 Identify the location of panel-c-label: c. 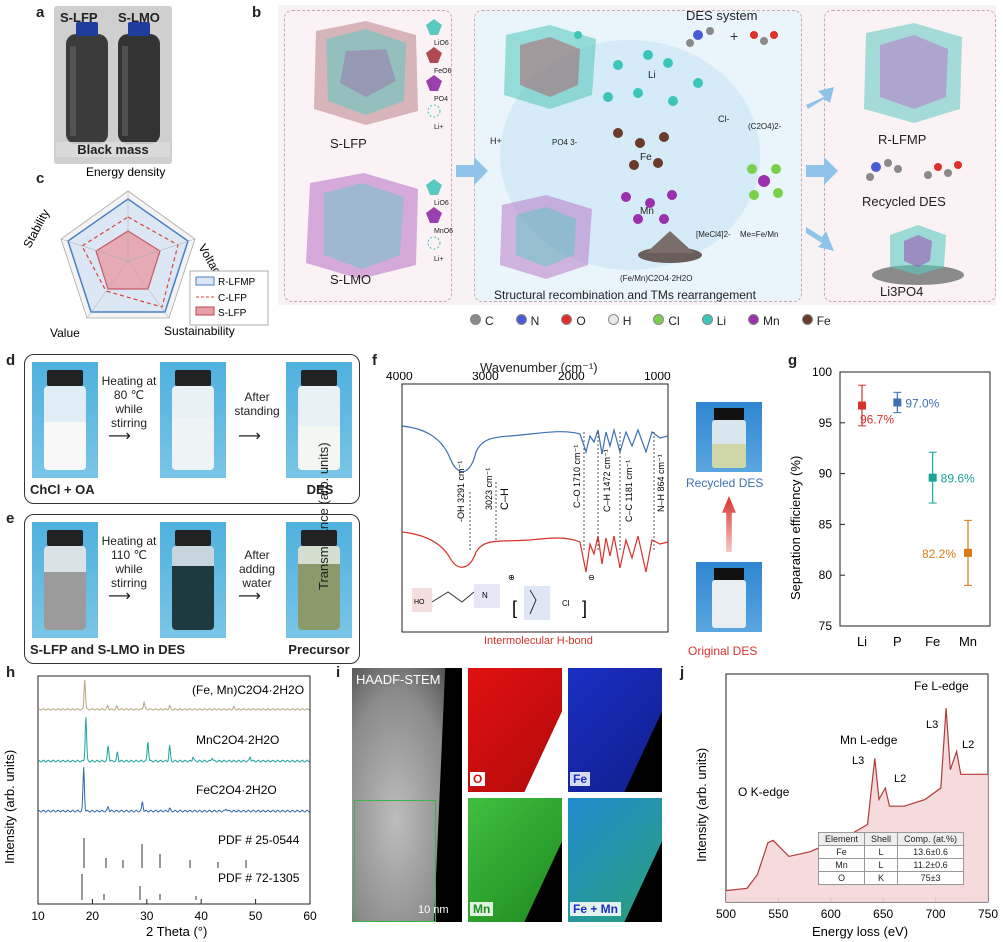
(40, 178).